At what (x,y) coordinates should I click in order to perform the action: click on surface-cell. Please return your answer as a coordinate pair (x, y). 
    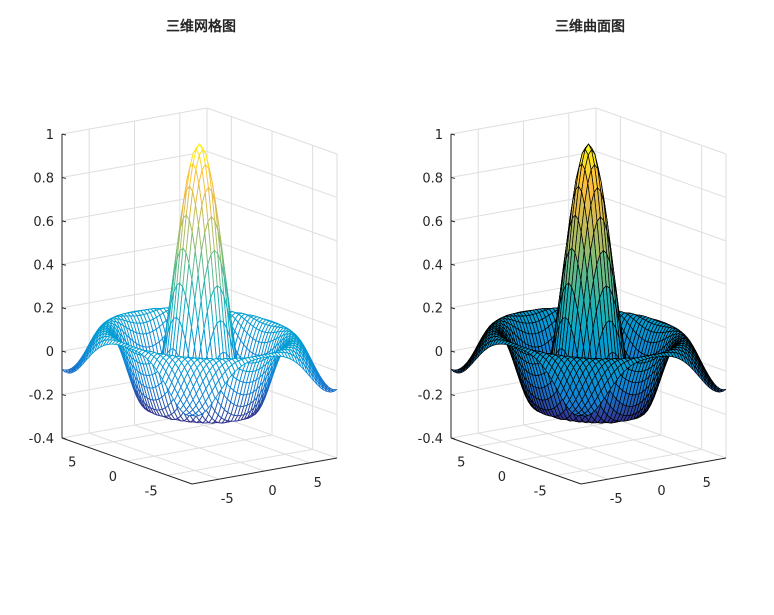
    Looking at the image, I should click on (581, 415).